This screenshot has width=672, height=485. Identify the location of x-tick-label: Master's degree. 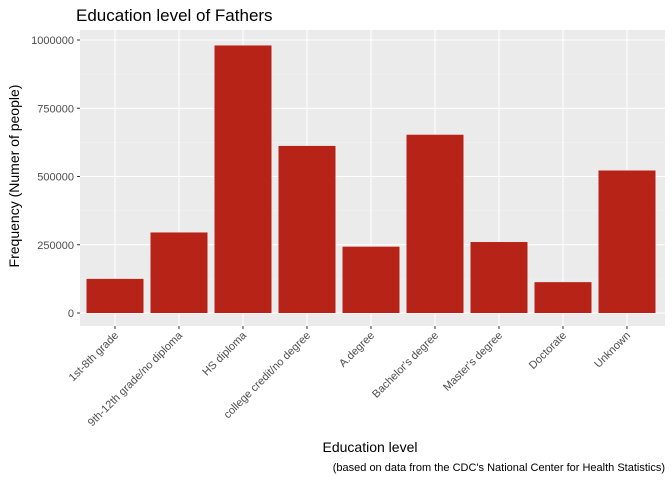
(473, 362).